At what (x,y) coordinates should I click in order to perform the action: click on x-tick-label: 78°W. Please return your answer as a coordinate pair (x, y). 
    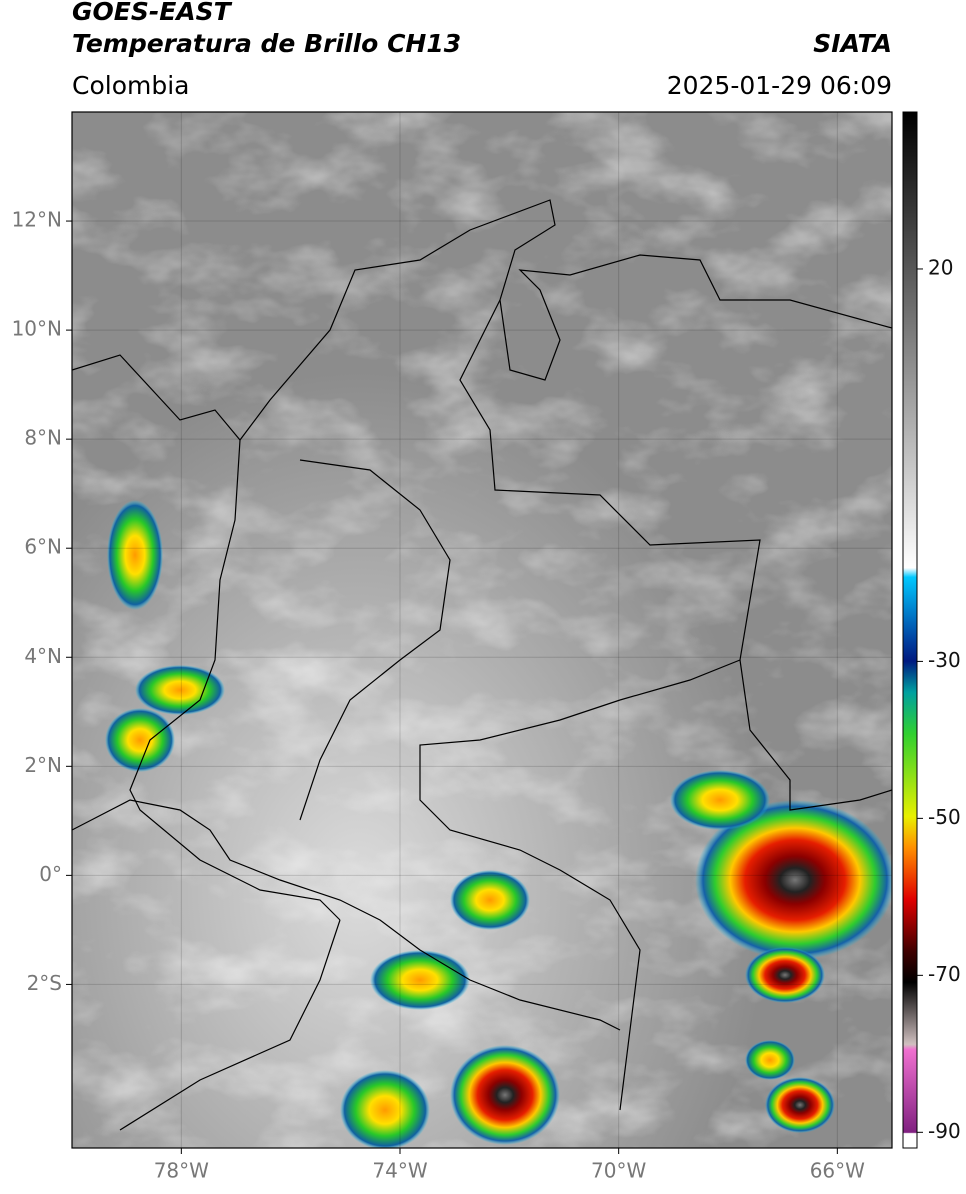
    Looking at the image, I should click on (181, 1171).